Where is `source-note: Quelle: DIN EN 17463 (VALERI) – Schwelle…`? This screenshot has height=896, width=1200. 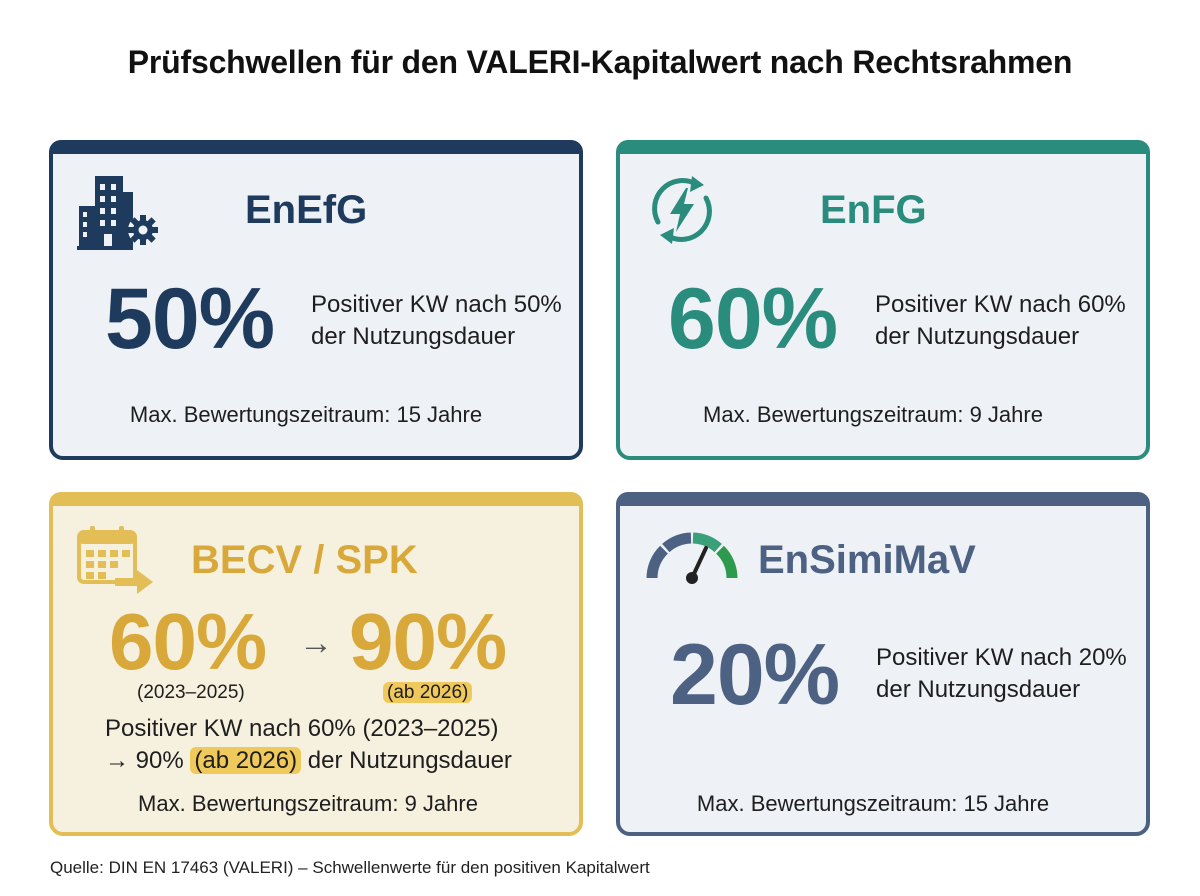 source-note: Quelle: DIN EN 17463 (VALERI) – Schwelle… is located at coordinates (350, 867).